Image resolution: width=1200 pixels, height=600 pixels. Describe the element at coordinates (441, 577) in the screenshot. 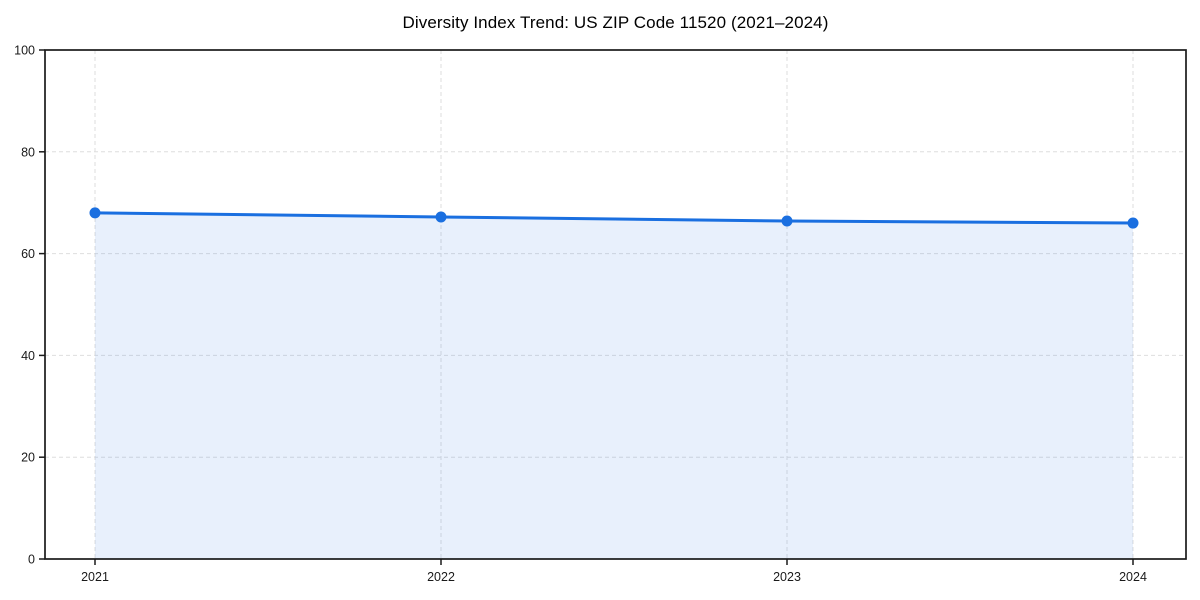

I see `x-tick-label-2022: 2022` at that location.